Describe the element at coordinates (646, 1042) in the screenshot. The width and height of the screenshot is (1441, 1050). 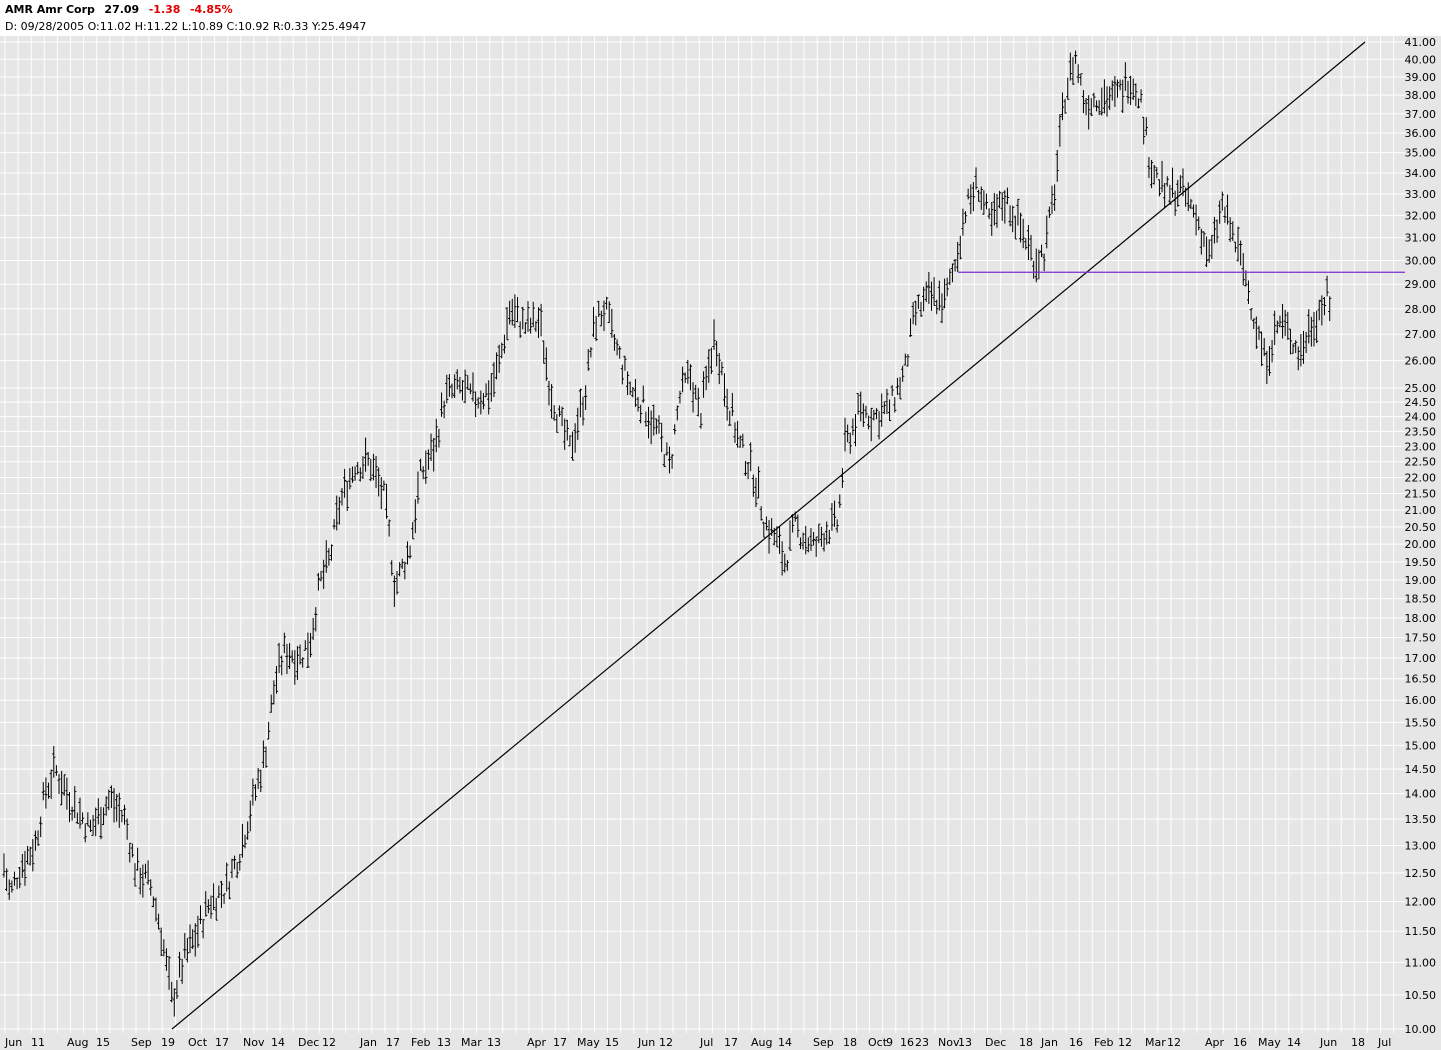
I see `x-tick-label: Jun` at that location.